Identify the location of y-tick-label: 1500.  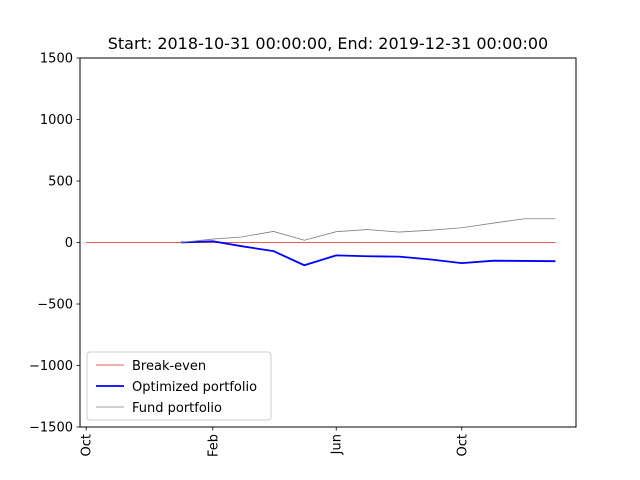
(56, 59).